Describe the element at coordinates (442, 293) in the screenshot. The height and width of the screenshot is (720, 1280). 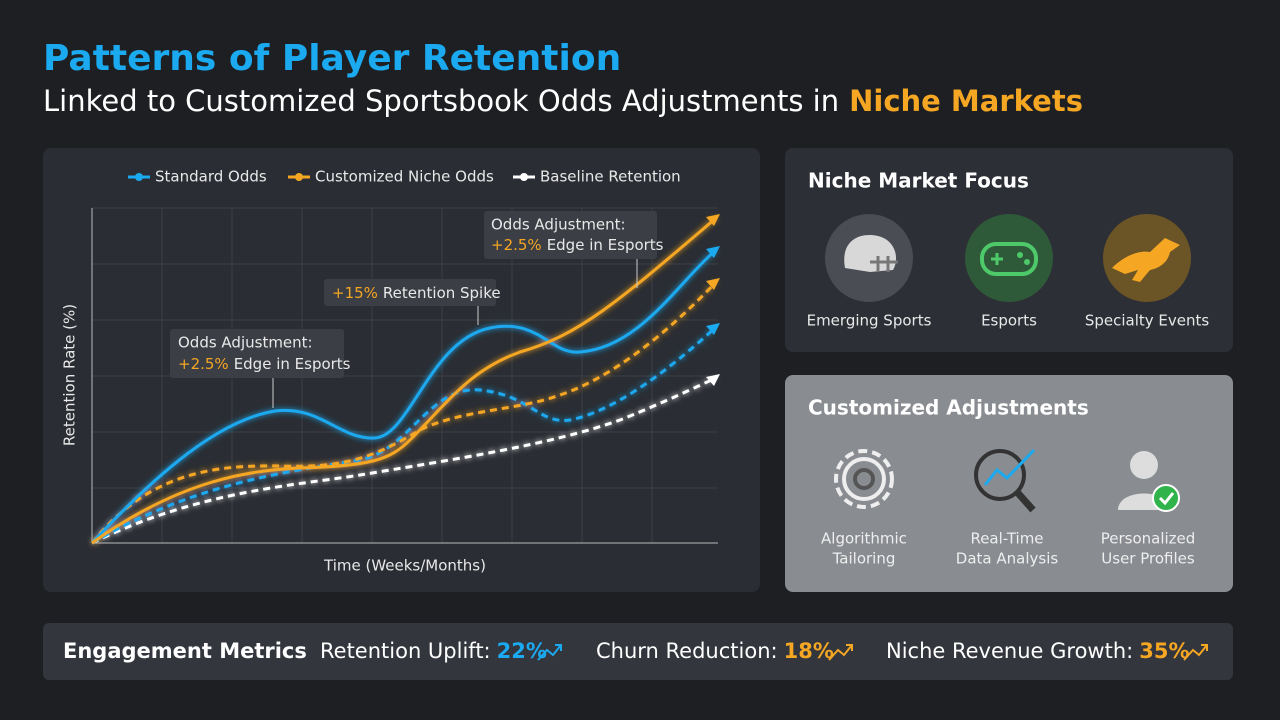
I see `annotation-rest: Retention Spike` at that location.